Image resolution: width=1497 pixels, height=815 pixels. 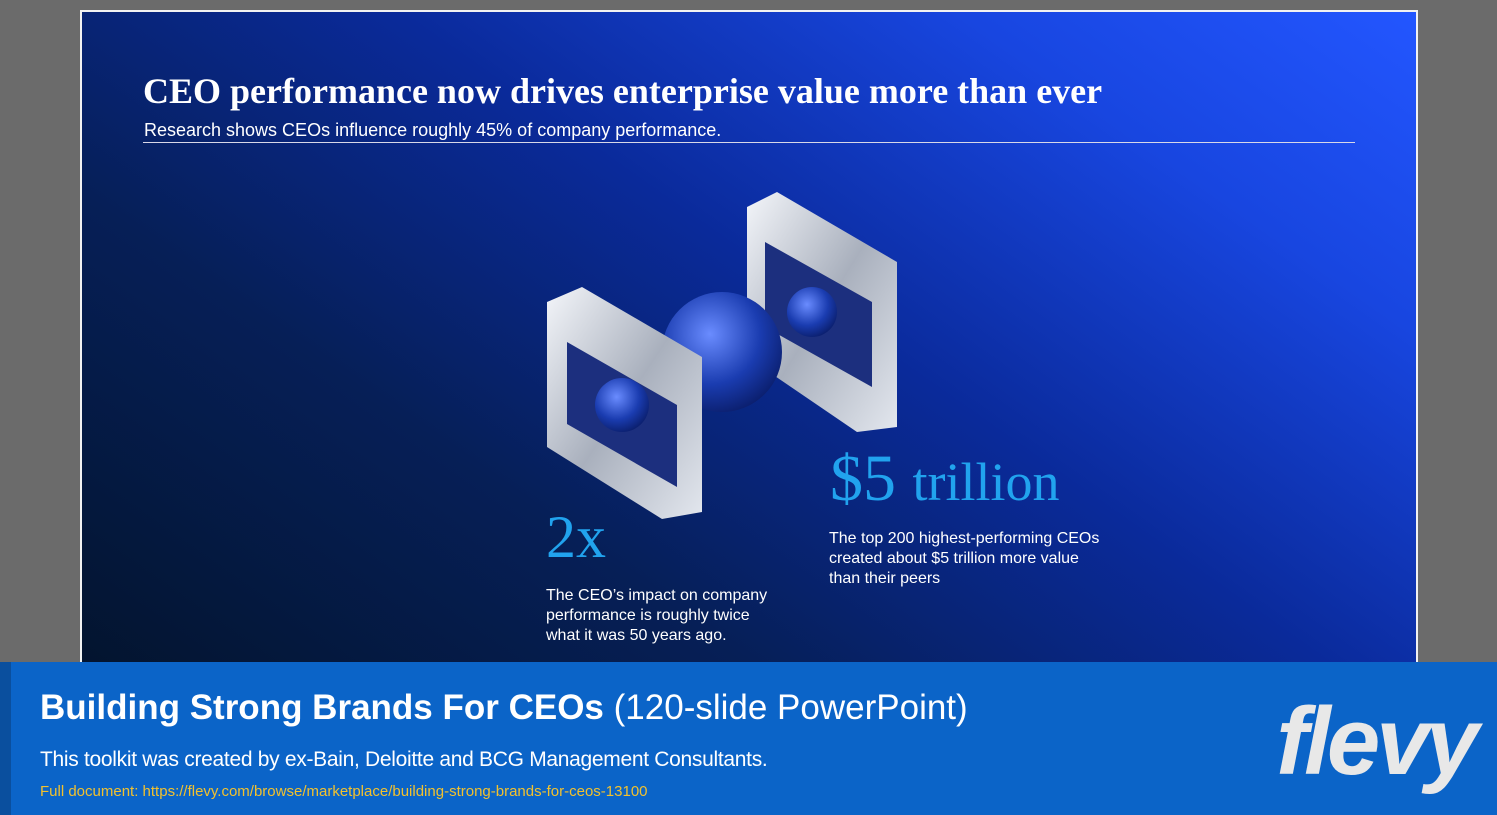 I want to click on stat-unit: trillion, so click(x=986, y=482).